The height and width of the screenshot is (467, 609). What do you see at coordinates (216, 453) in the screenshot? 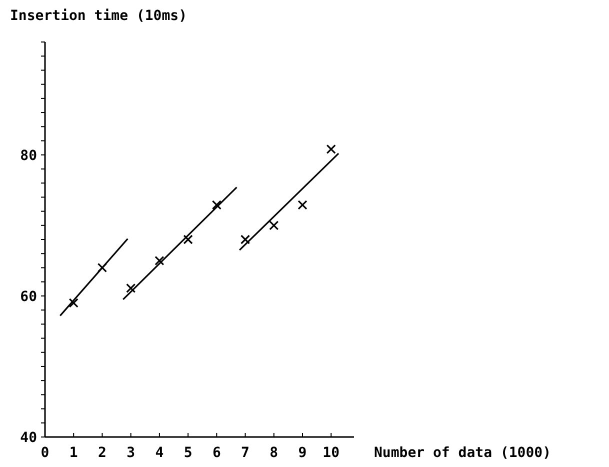
I see `x-tick-label: 6` at bounding box center [216, 453].